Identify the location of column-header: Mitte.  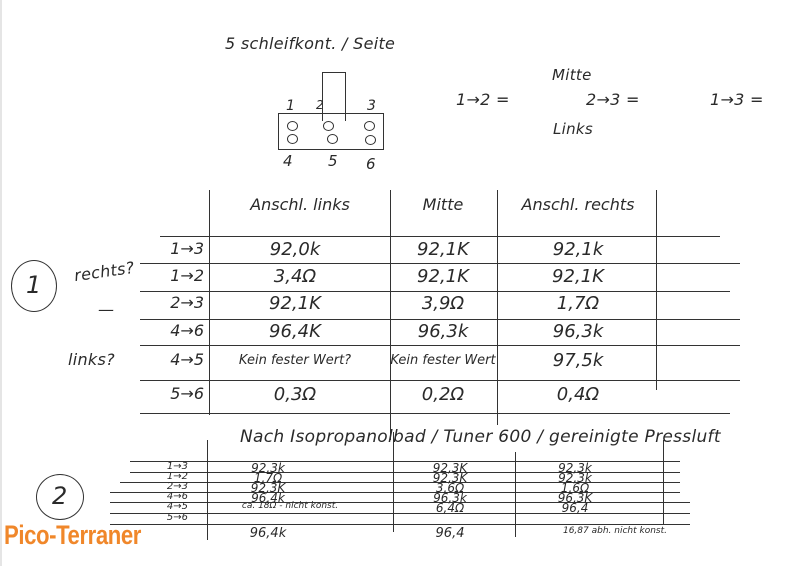
(443, 204).